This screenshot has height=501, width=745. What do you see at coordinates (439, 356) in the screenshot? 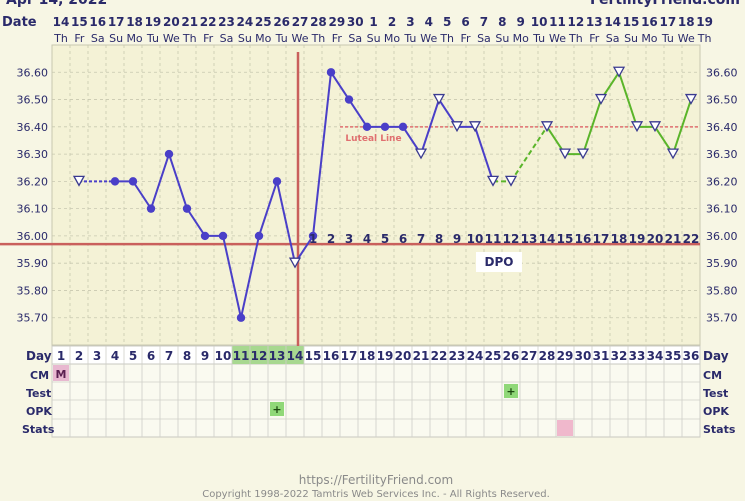
I see `cycle-day-label: 22` at bounding box center [439, 356].